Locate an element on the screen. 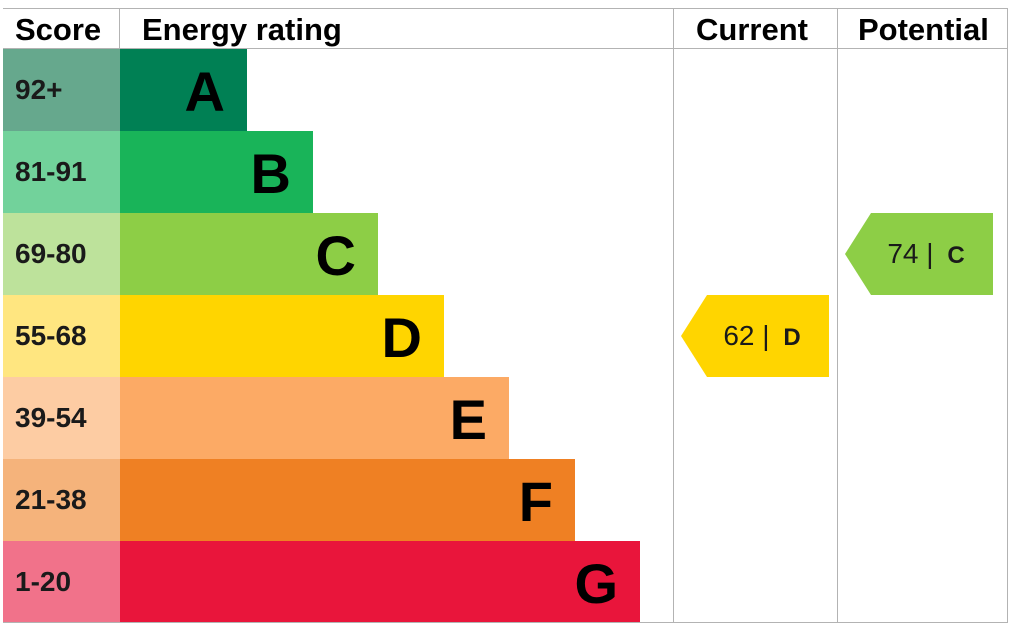 Image resolution: width=1024 pixels, height=636 pixels. score-cell-e: 39-54 is located at coordinates (61, 418).